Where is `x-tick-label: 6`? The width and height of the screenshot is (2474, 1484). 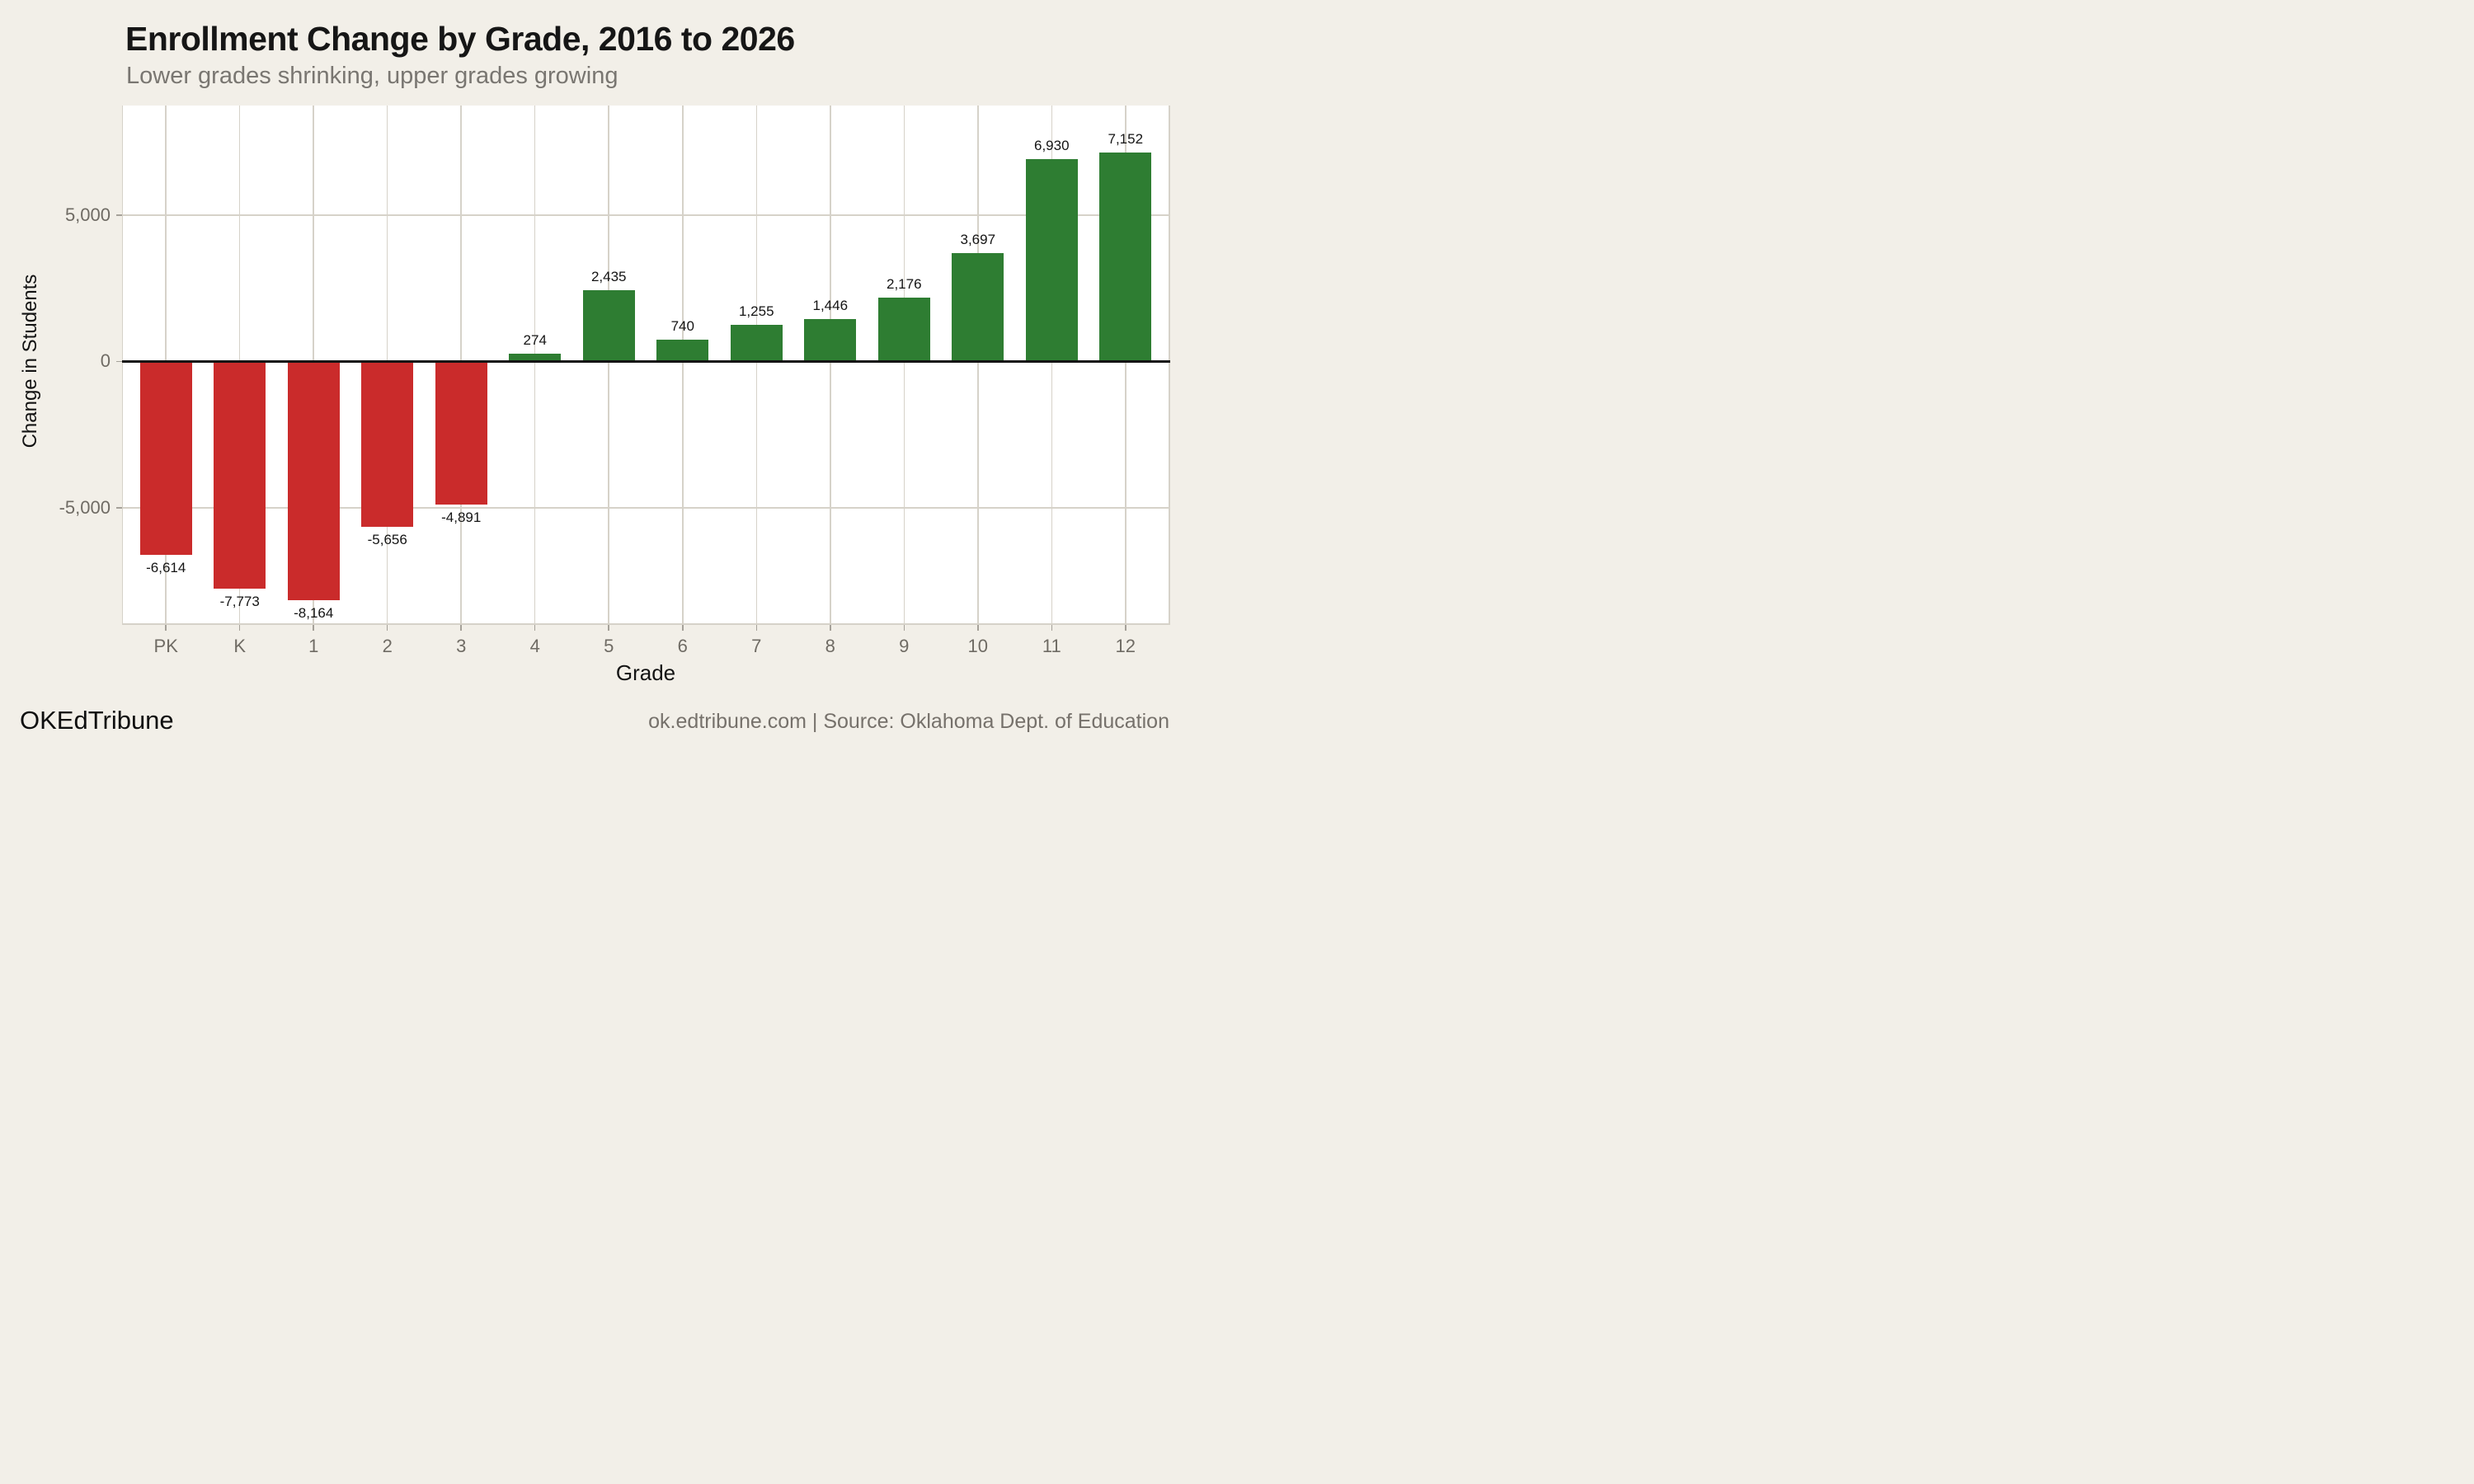
x-tick-label: 6 is located at coordinates (682, 646).